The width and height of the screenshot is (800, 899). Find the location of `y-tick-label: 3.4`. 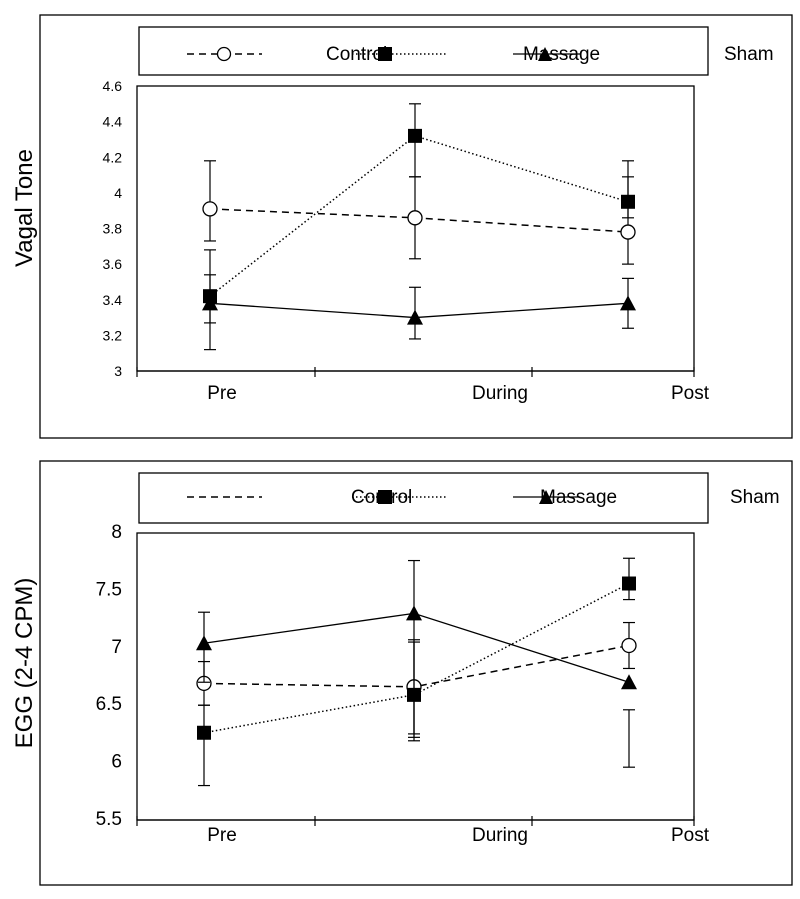

y-tick-label: 3.4 is located at coordinates (113, 300).